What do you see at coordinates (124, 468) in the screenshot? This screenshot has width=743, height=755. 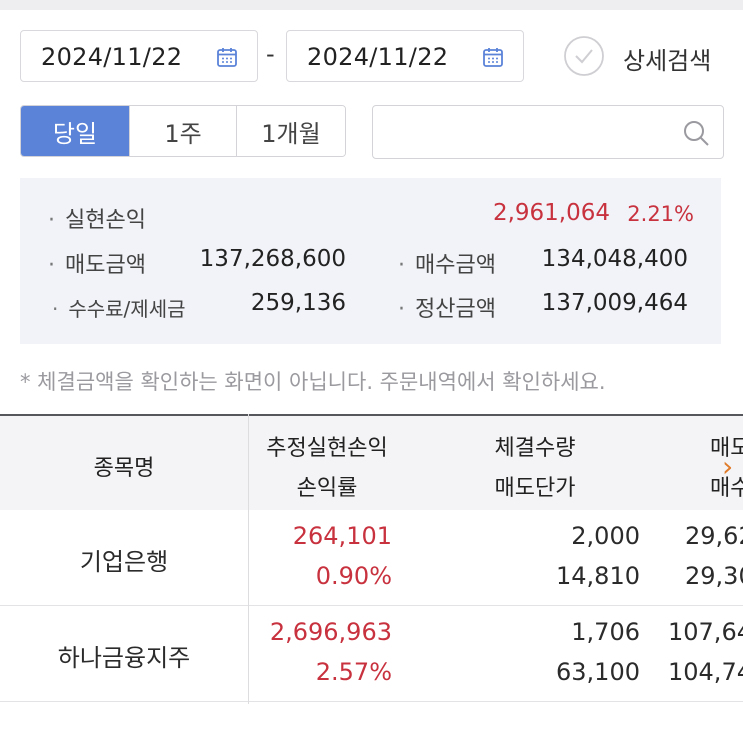 I see `header-name: 종목명` at bounding box center [124, 468].